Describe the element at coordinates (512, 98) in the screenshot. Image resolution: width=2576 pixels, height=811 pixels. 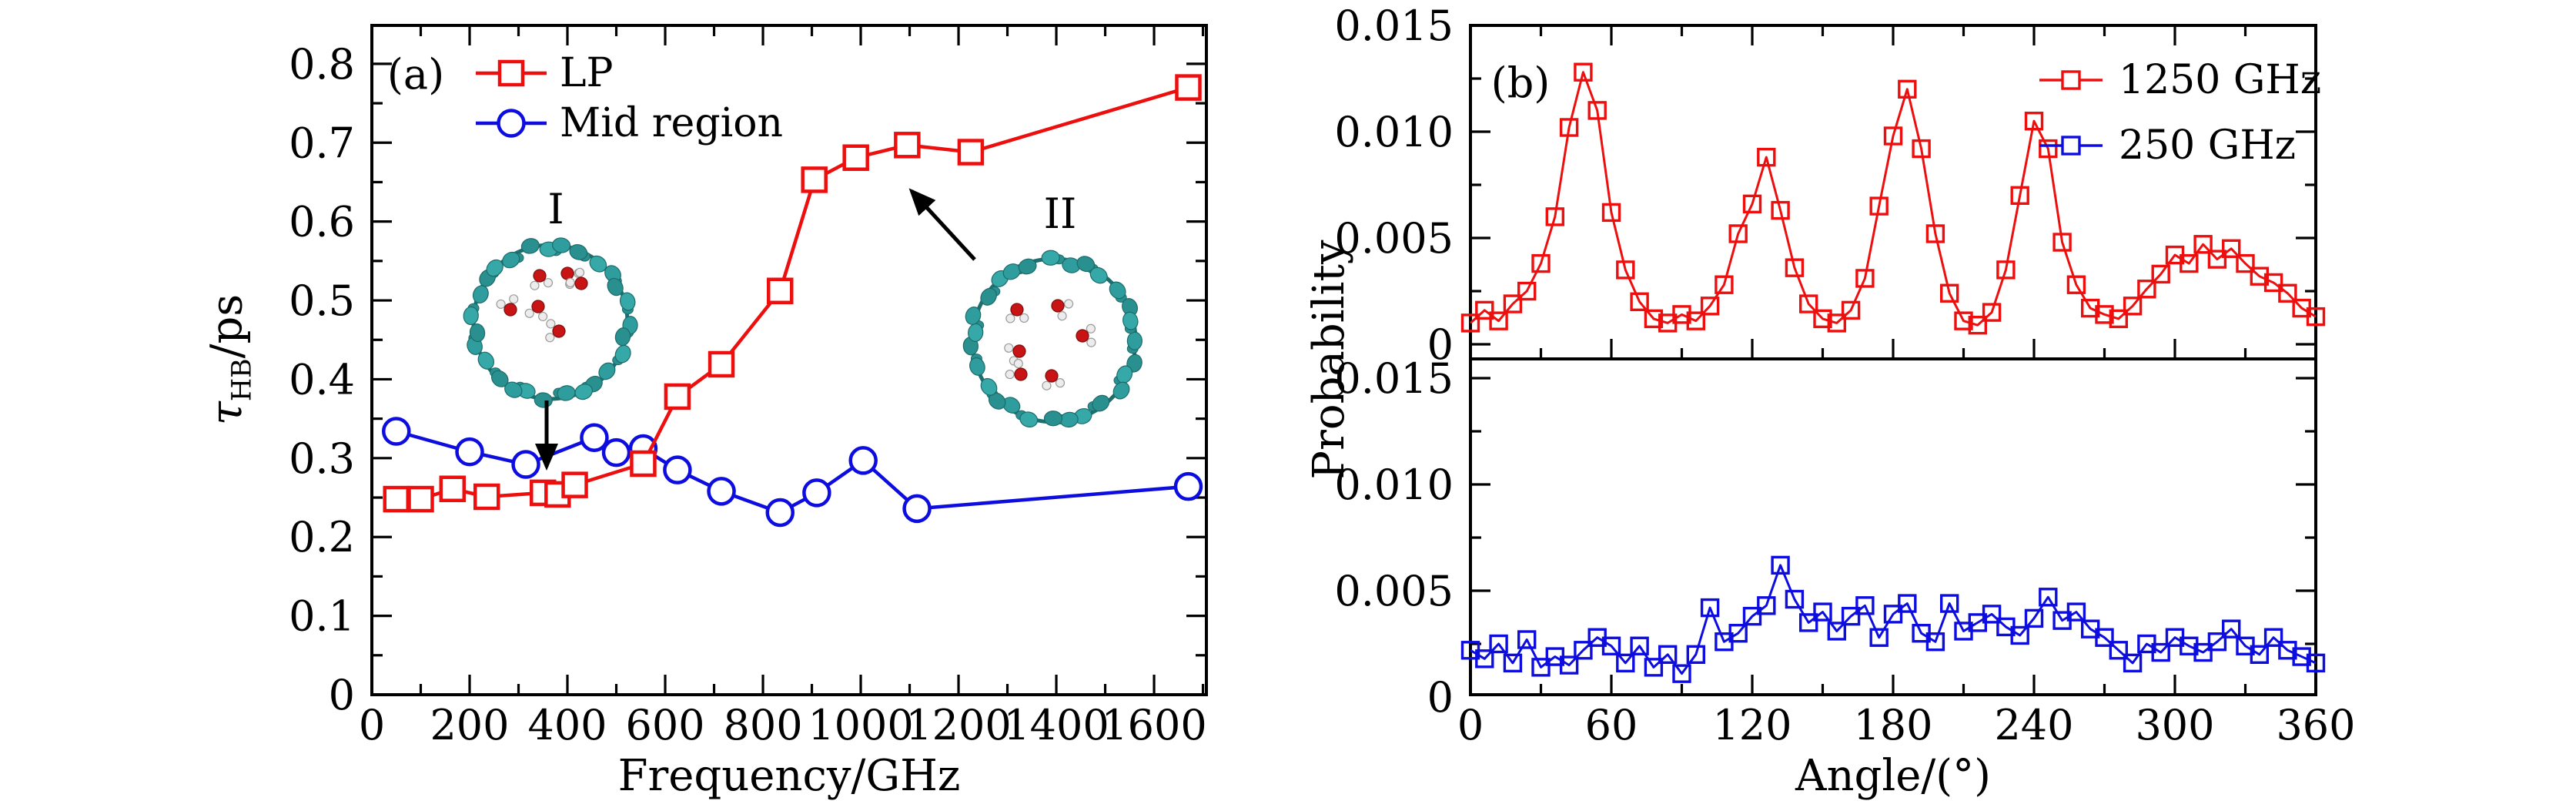
I see `legend-a-markers` at that location.